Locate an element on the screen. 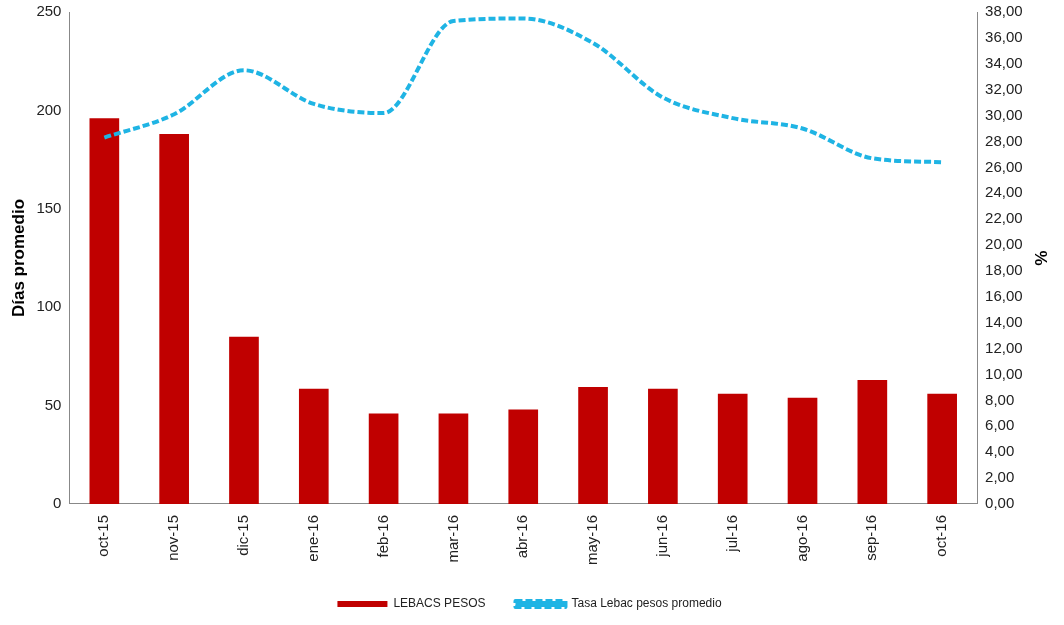  x-tick-label: ene-16 is located at coordinates (312, 538).